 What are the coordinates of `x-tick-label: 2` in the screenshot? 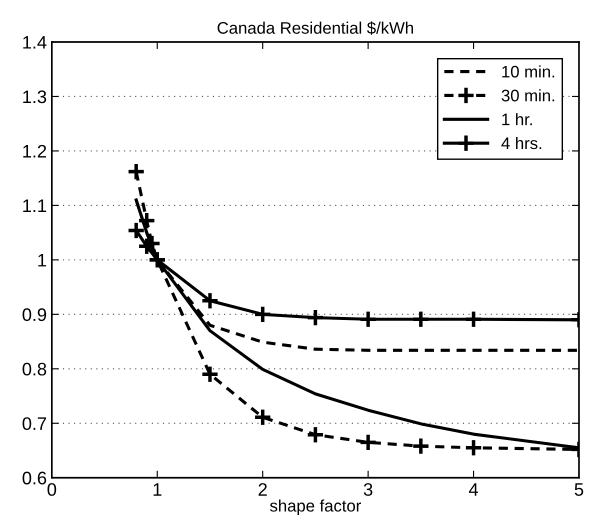 It's located at (262, 489).